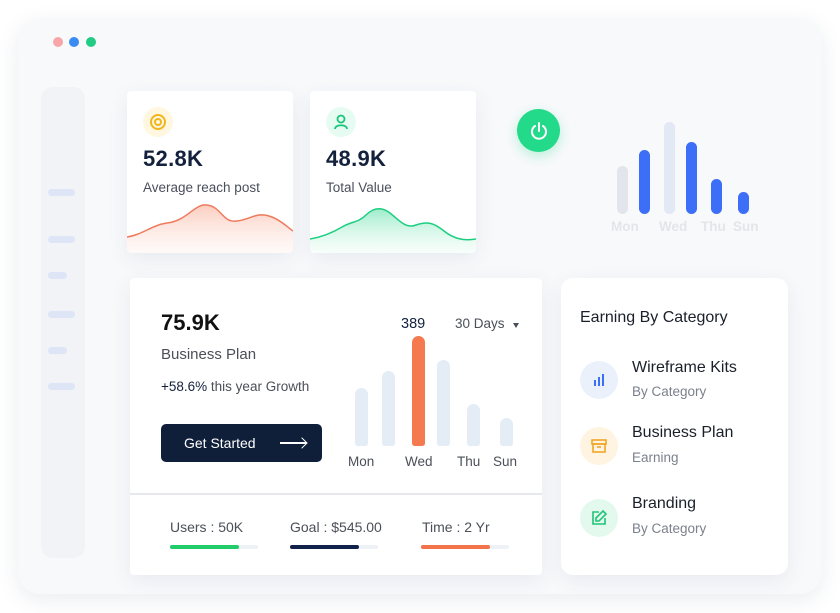  Describe the element at coordinates (469, 461) in the screenshot. I see `chart-day-label: Thu` at that location.